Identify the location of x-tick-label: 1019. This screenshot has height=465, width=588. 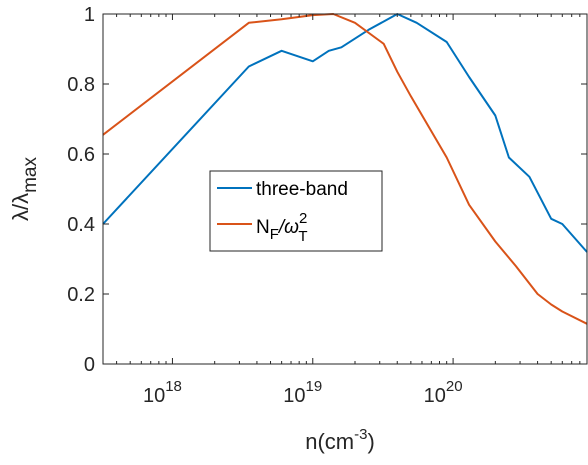
(302, 392).